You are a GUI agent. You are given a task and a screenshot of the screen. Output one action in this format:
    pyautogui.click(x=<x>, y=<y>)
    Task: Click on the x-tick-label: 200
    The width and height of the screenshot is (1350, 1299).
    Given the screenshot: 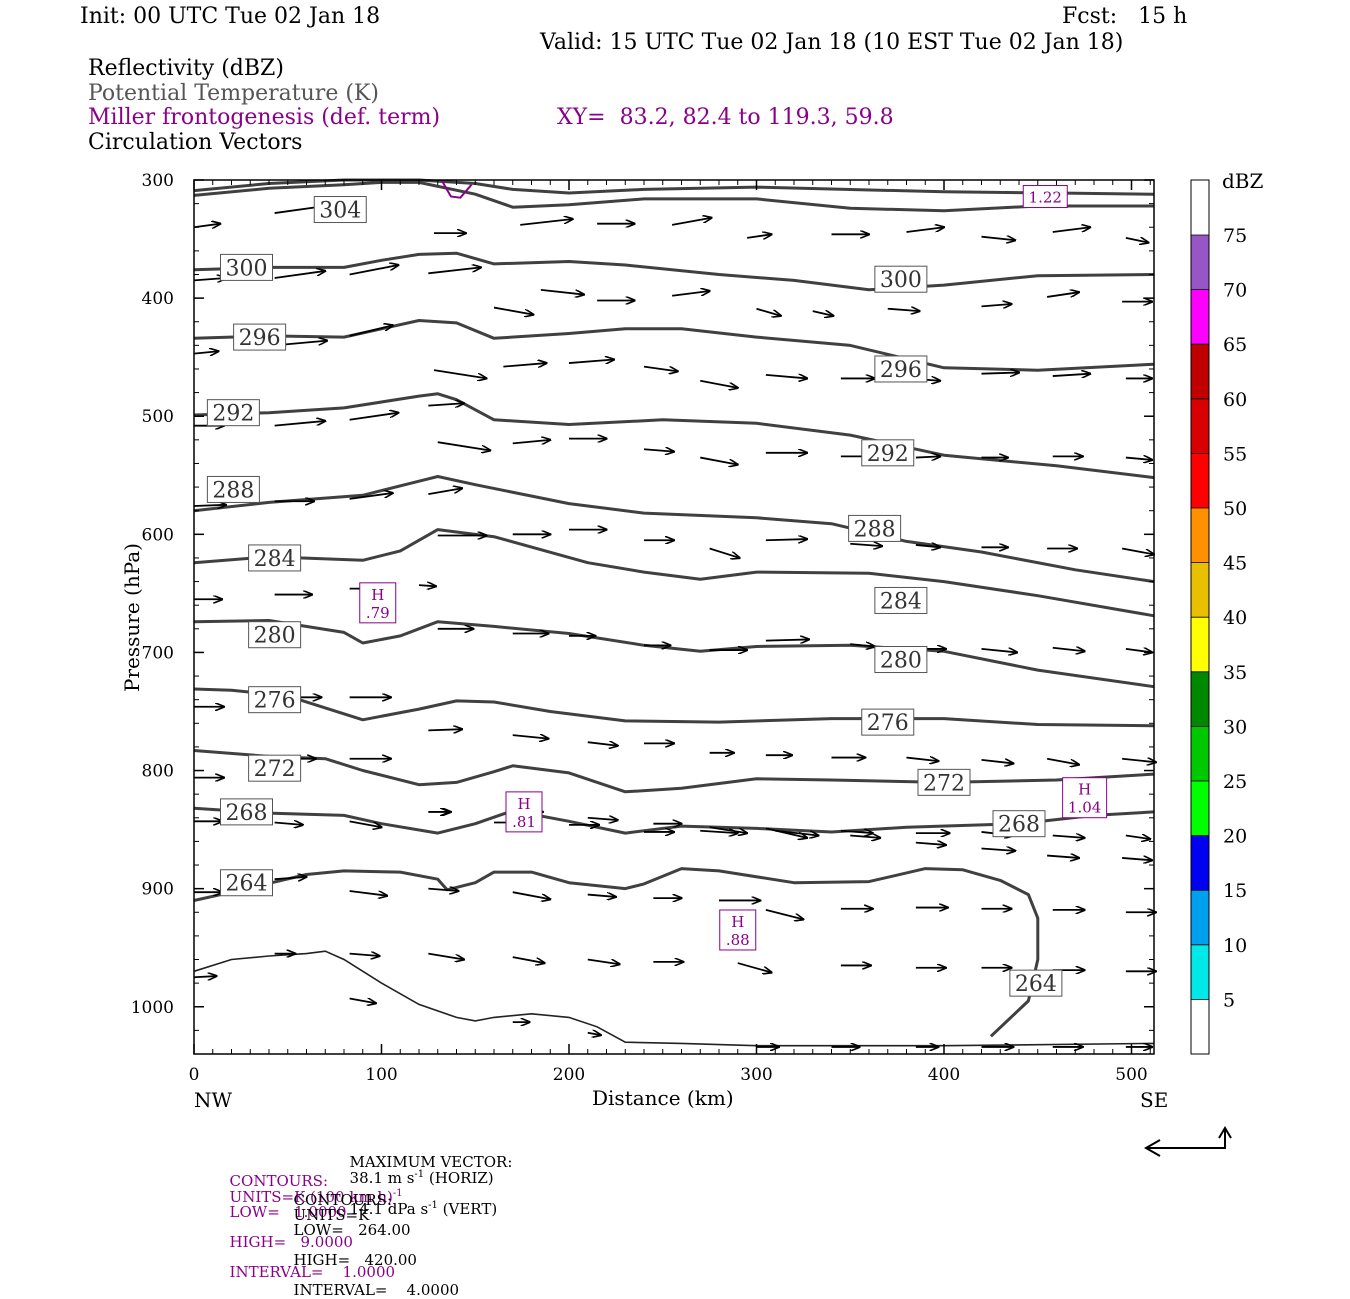 What is the action you would take?
    pyautogui.click(x=569, y=1075)
    